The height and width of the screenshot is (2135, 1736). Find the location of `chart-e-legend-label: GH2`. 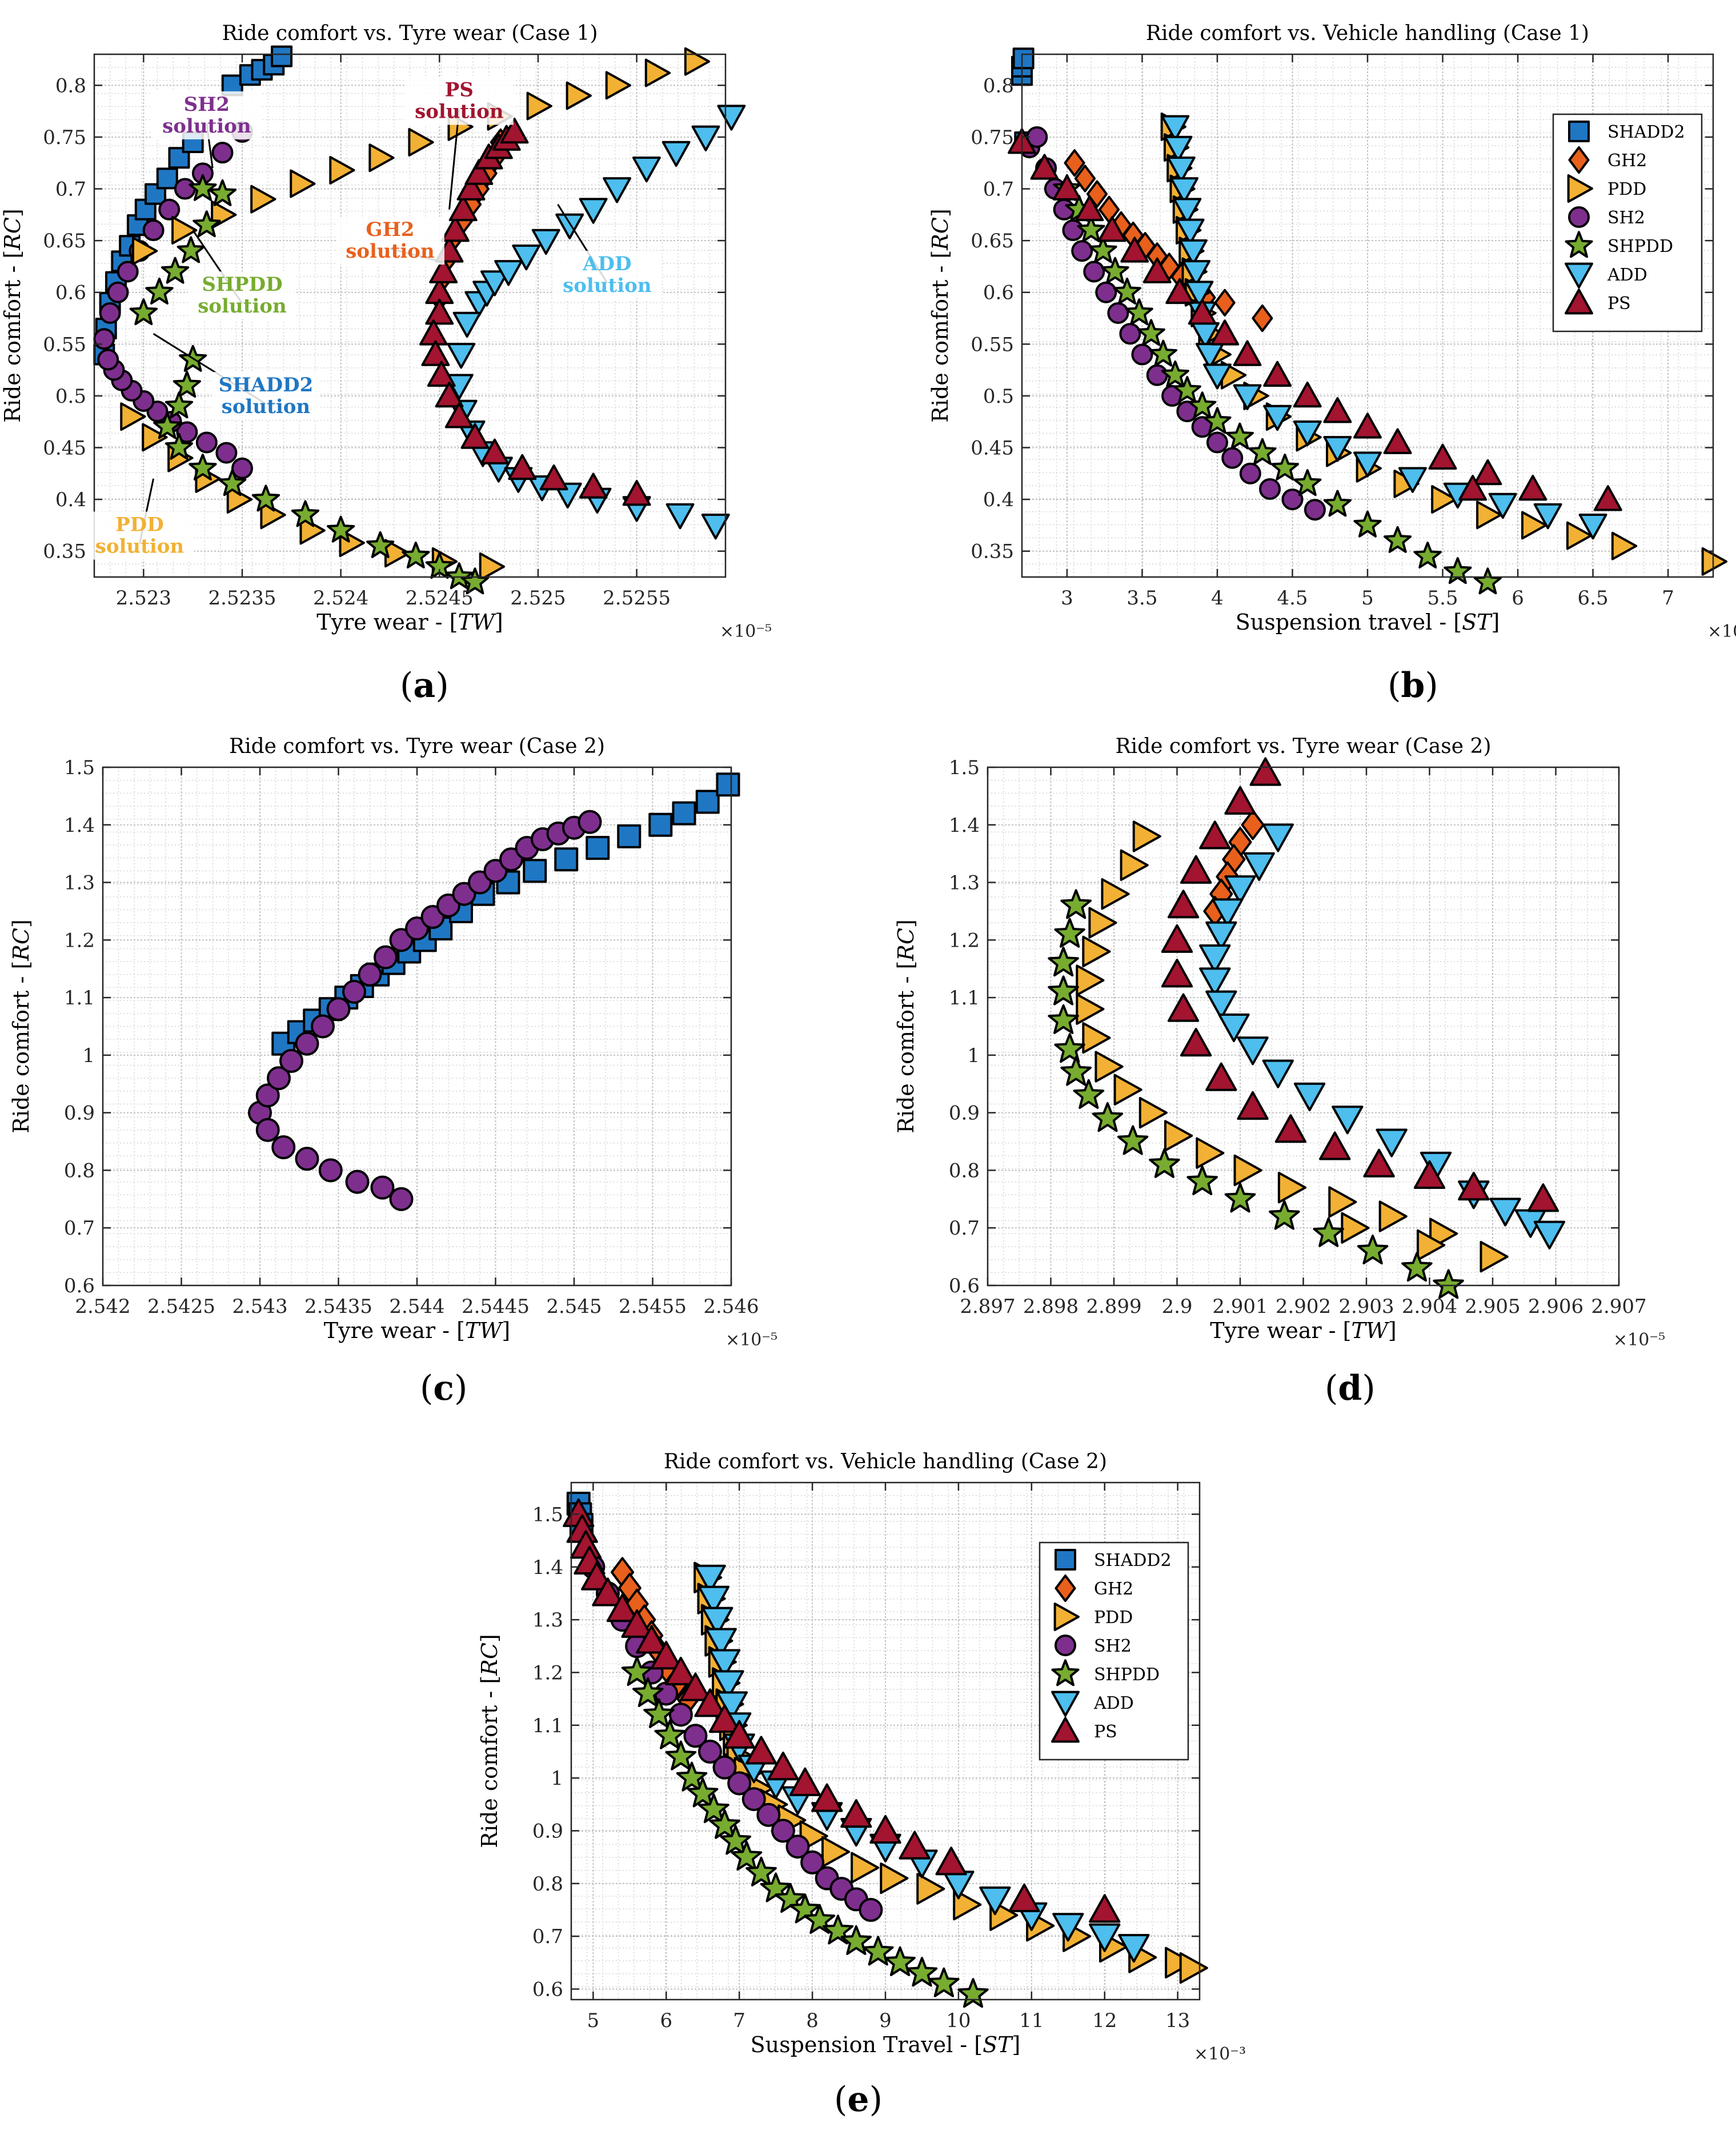

chart-e-legend-label: GH2 is located at coordinates (1113, 1589).